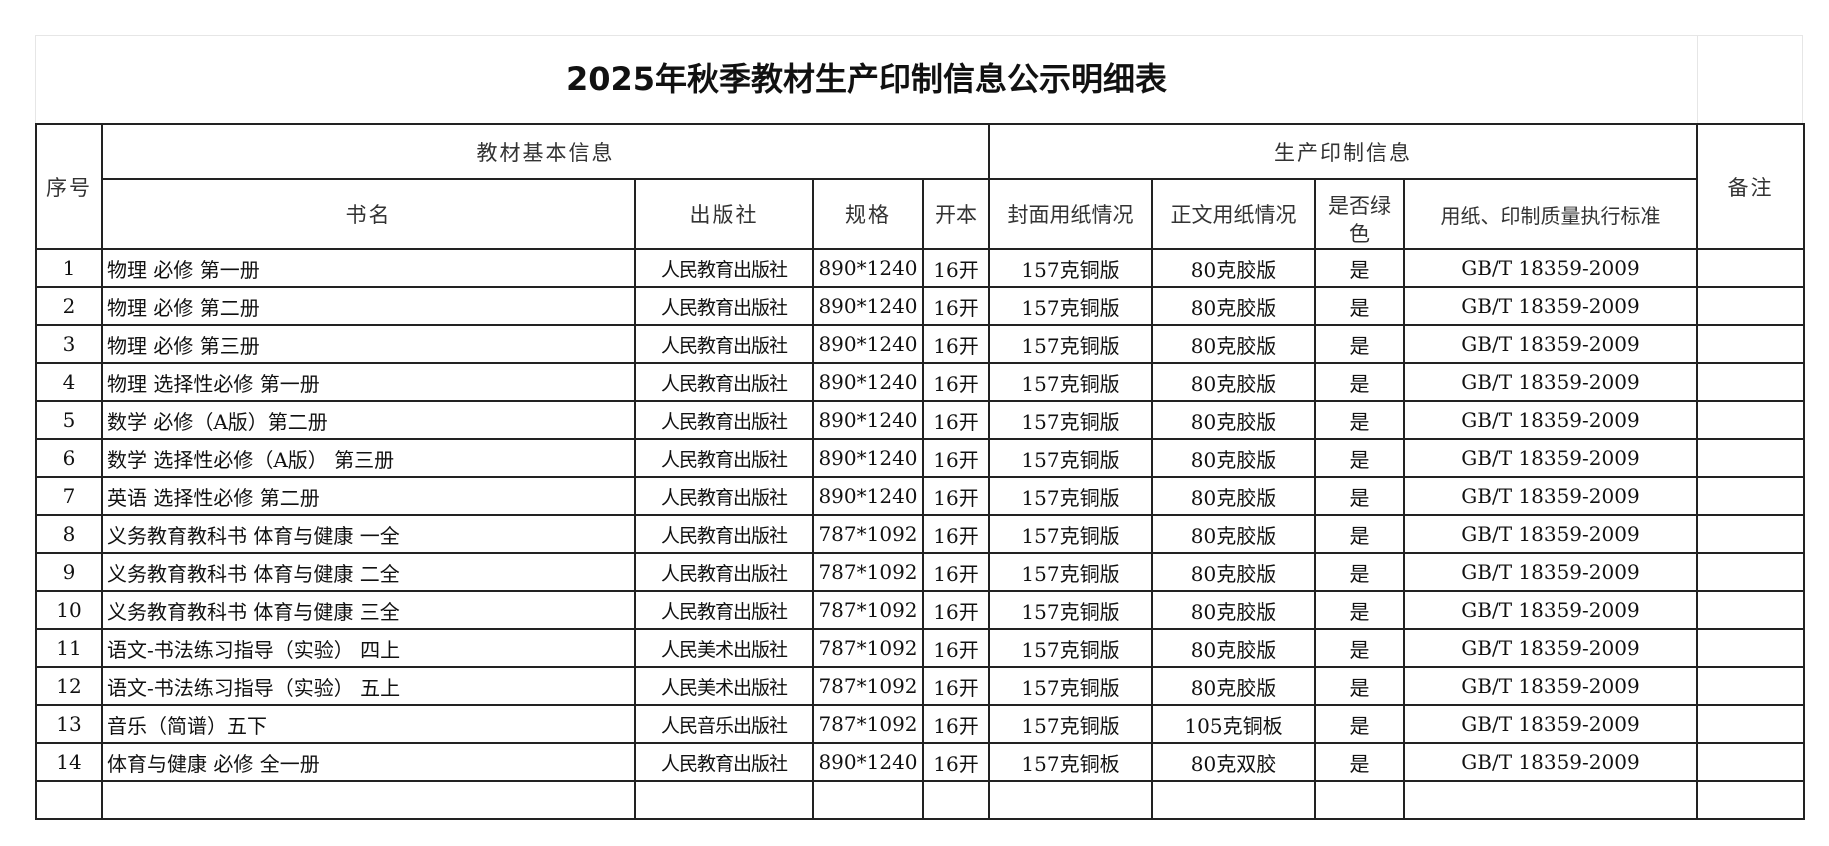 This screenshot has width=1829, height=846. I want to click on cell-spec, so click(868, 800).